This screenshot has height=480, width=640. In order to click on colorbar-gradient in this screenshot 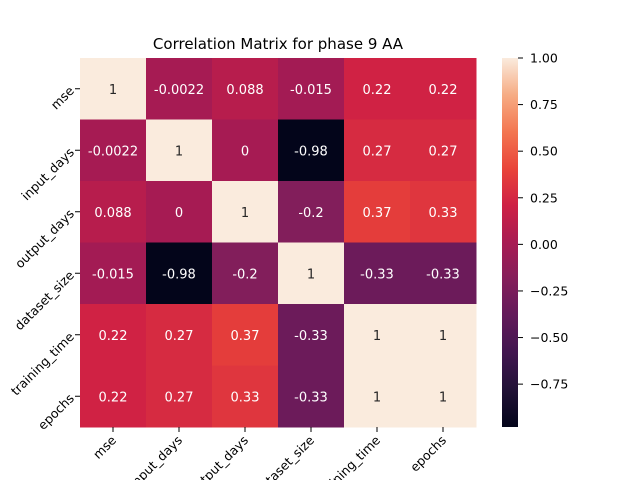, I will do `click(510, 242)`.